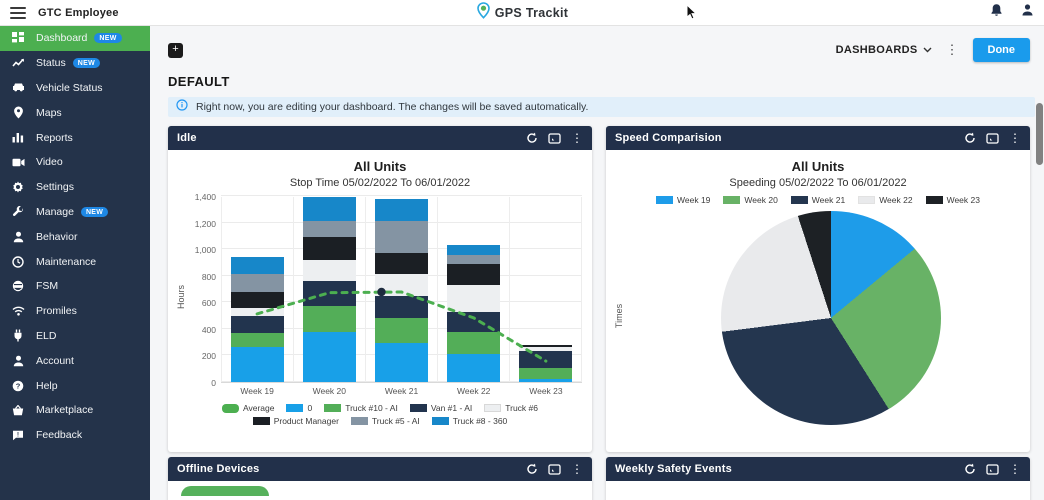 Image resolution: width=1044 pixels, height=500 pixels. I want to click on toolbar-kebab-icon: ⋮, so click(952, 49).